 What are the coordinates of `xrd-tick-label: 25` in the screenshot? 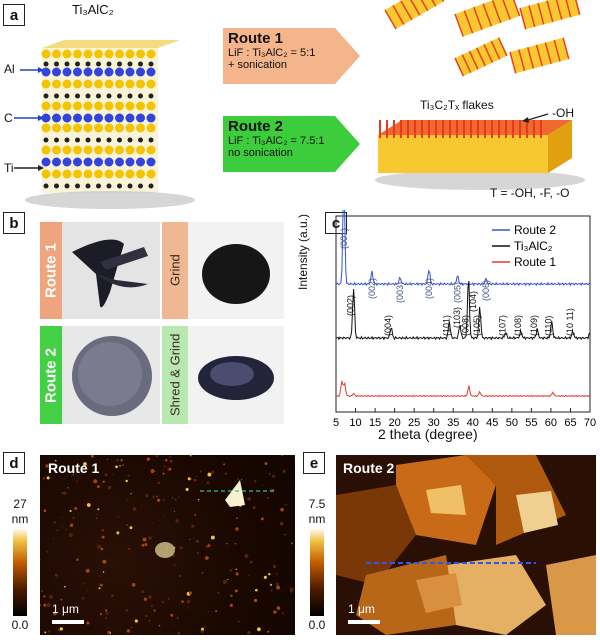 It's located at (414, 423).